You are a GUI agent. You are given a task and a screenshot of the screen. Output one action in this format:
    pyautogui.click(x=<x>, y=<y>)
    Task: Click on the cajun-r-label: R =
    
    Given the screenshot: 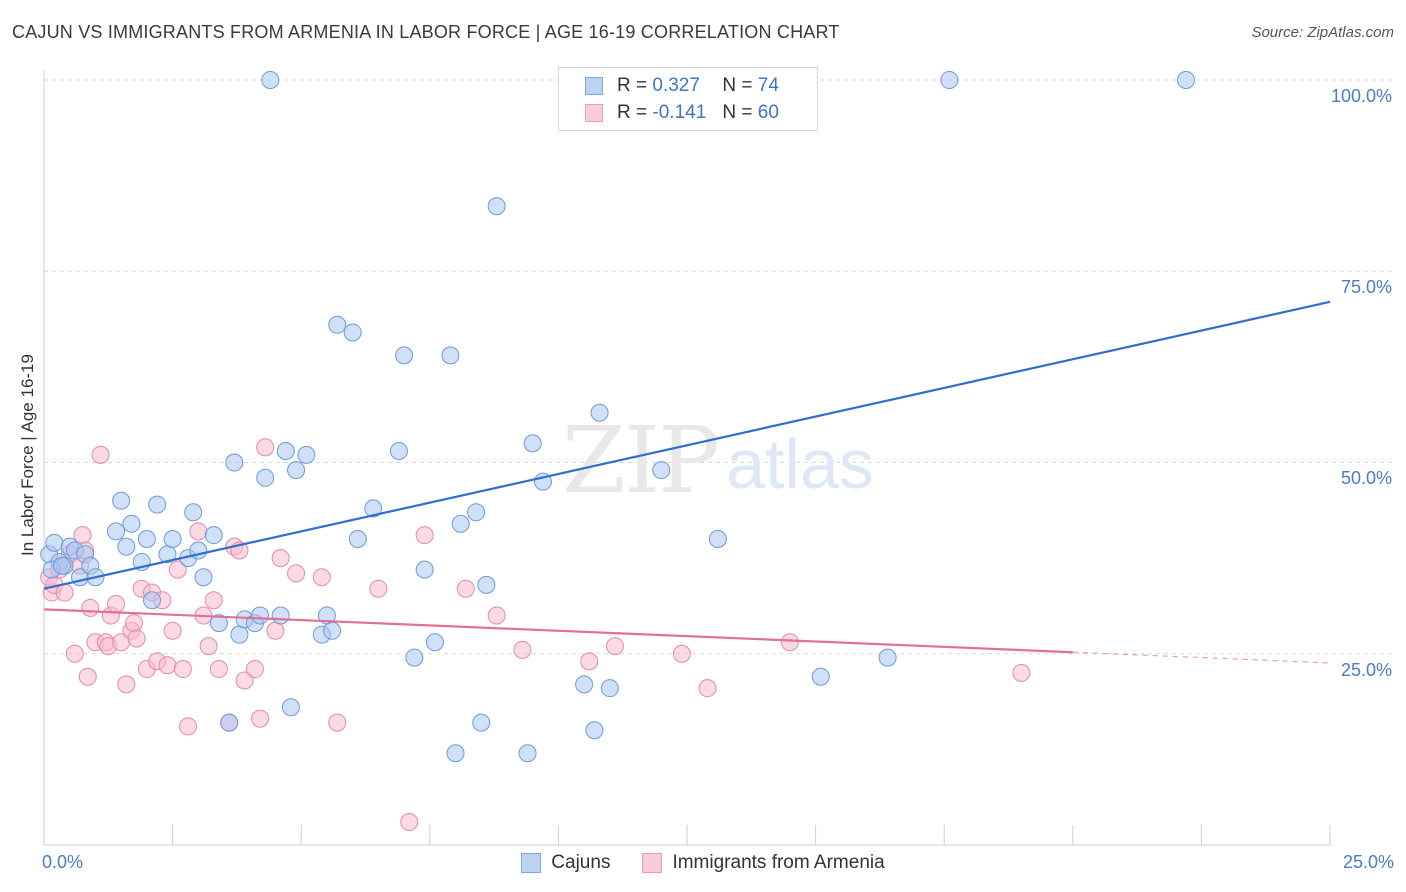 What is the action you would take?
    pyautogui.click(x=632, y=85)
    